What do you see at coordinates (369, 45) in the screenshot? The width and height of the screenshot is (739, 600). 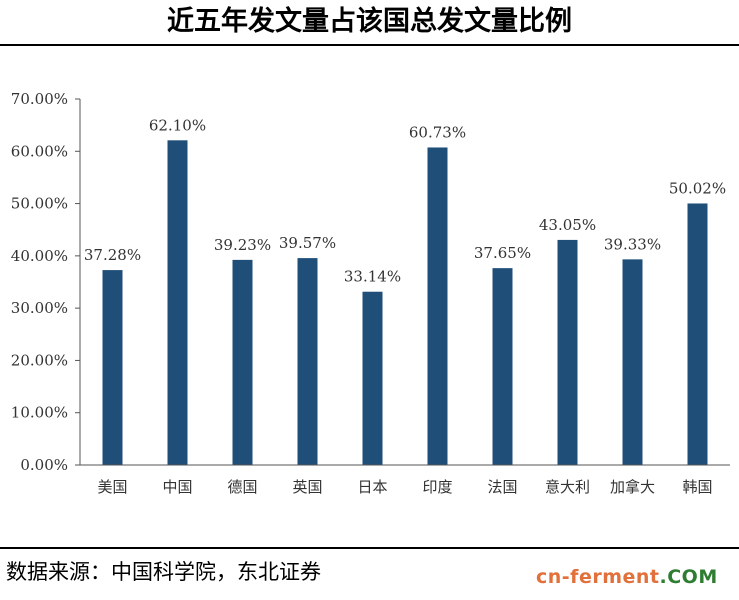 I see `title-rule` at bounding box center [369, 45].